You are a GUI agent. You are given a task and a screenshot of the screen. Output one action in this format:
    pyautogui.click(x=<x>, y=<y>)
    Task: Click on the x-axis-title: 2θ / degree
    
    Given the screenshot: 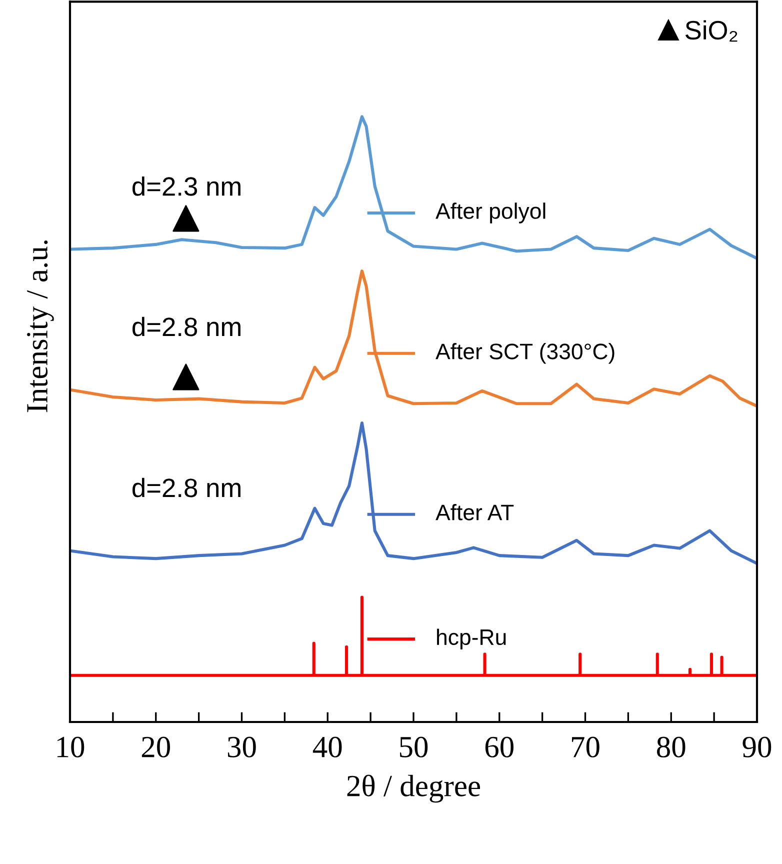 What is the action you would take?
    pyautogui.click(x=413, y=788)
    